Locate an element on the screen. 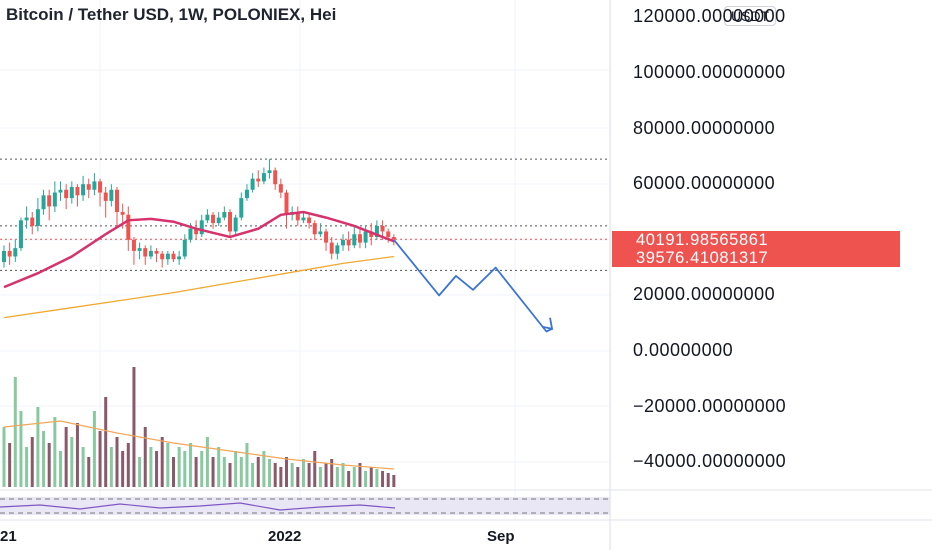  currency-unit-button: USDT is located at coordinates (750, 16).